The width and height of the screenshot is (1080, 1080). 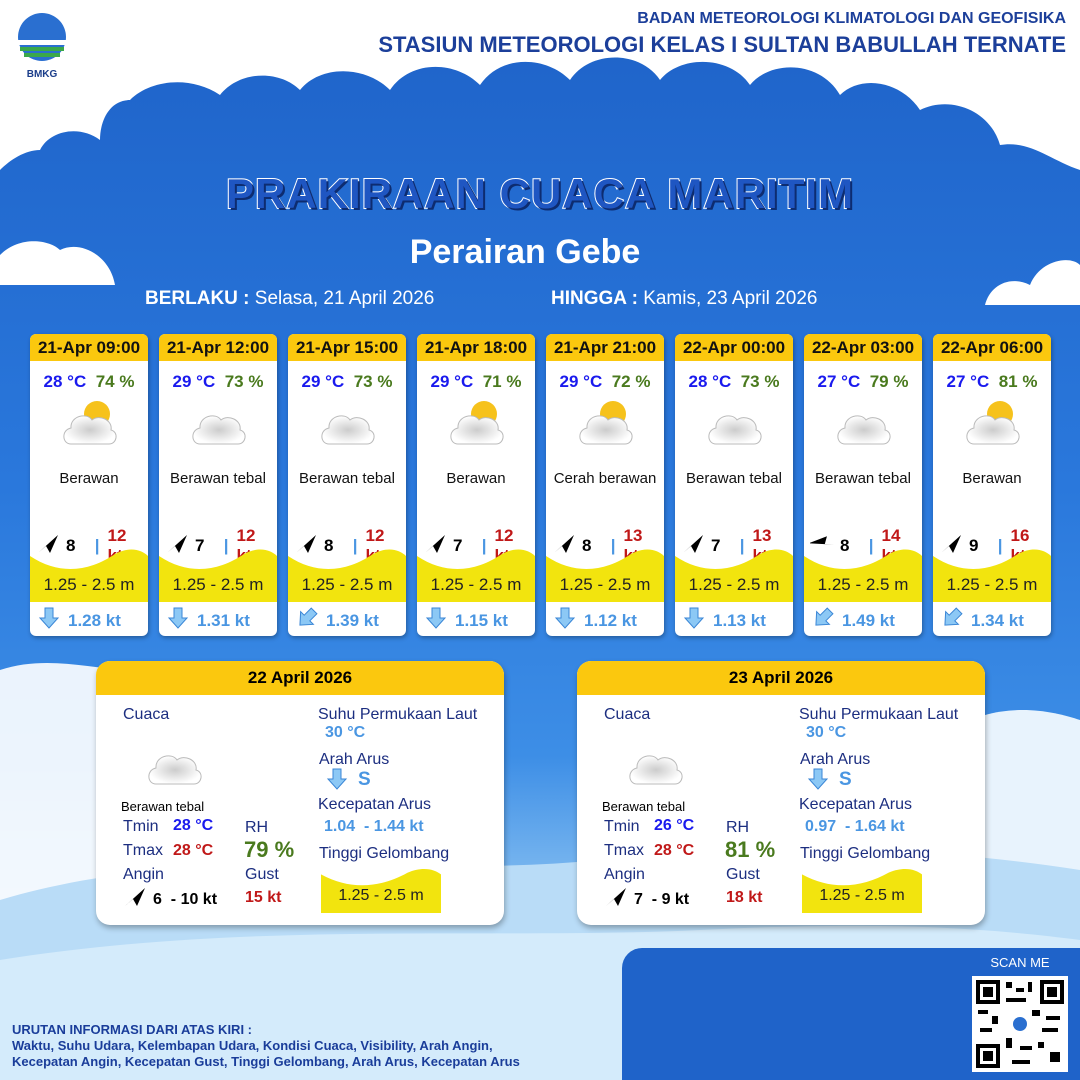 What do you see at coordinates (374, 804) in the screenshot?
I see `kec-label: Kecepatan Arus` at bounding box center [374, 804].